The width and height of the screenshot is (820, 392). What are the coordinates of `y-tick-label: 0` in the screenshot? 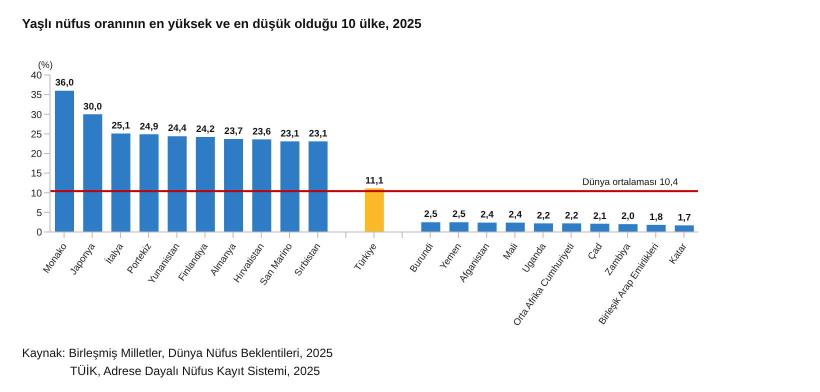 It's located at (39, 233).